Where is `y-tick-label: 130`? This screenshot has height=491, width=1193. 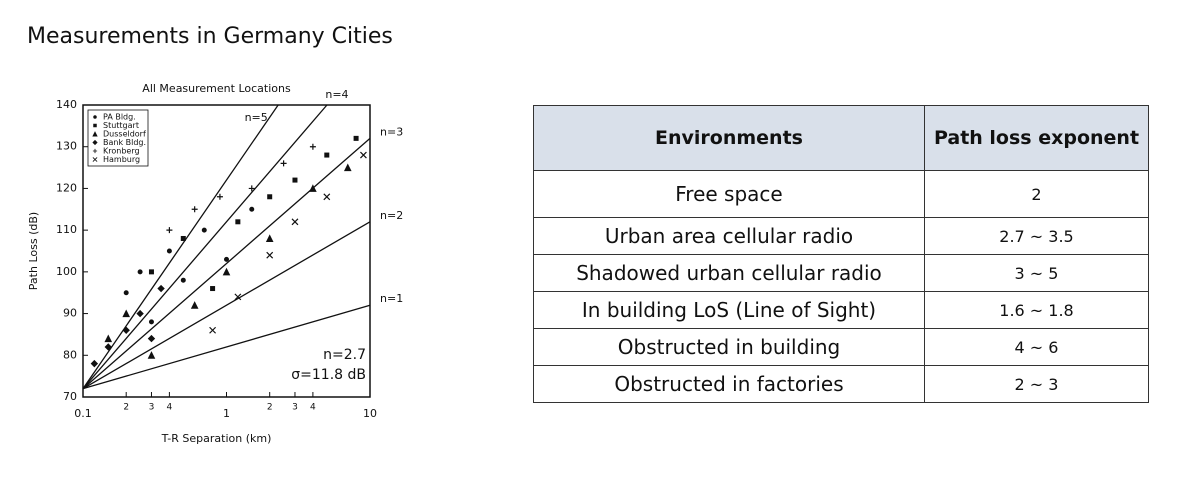
y-tick-label: 130 is located at coordinates (66, 146).